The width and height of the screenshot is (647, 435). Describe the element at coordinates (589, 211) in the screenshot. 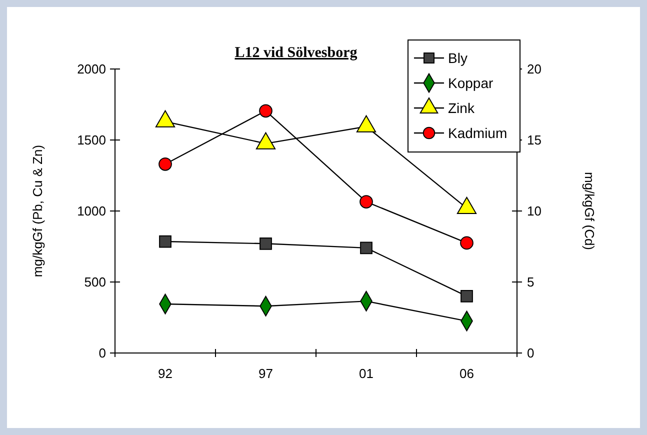

I see `y2-axis-title: mg/kgGf (Cd)` at that location.